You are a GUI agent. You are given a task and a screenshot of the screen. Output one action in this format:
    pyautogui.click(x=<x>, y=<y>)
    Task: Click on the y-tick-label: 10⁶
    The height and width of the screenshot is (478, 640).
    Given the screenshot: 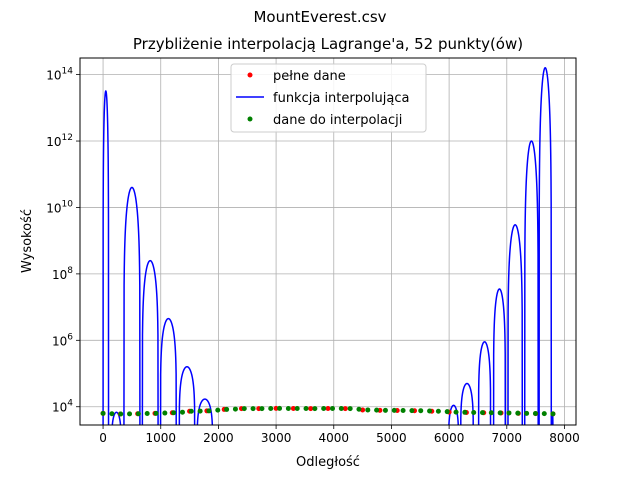 What is the action you would take?
    pyautogui.click(x=62, y=340)
    